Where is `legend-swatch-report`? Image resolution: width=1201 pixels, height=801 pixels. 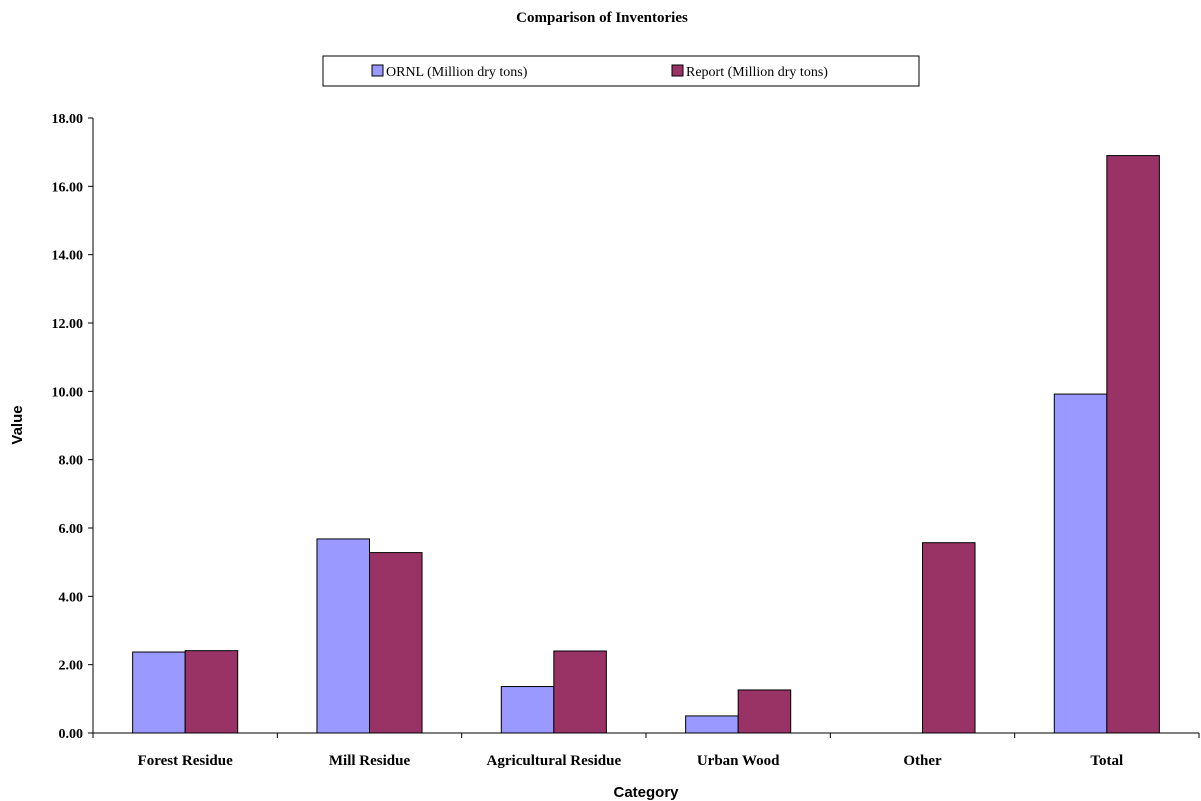
legend-swatch-report is located at coordinates (677, 70).